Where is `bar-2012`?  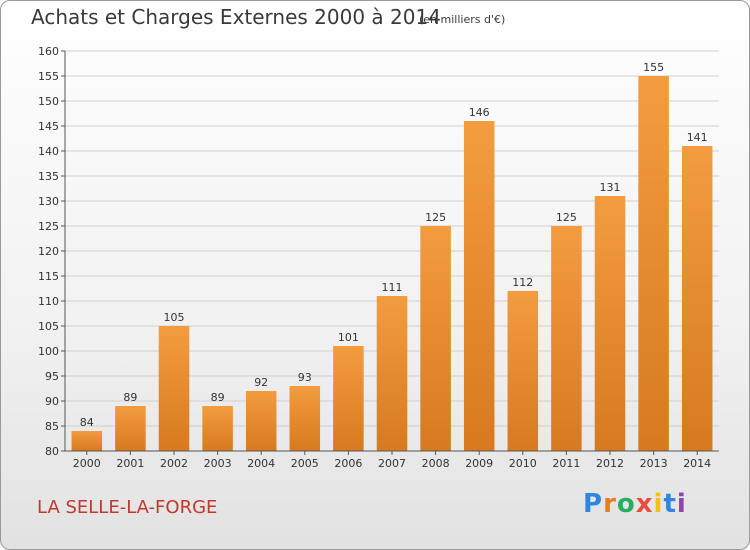
bar-2012 is located at coordinates (610, 323).